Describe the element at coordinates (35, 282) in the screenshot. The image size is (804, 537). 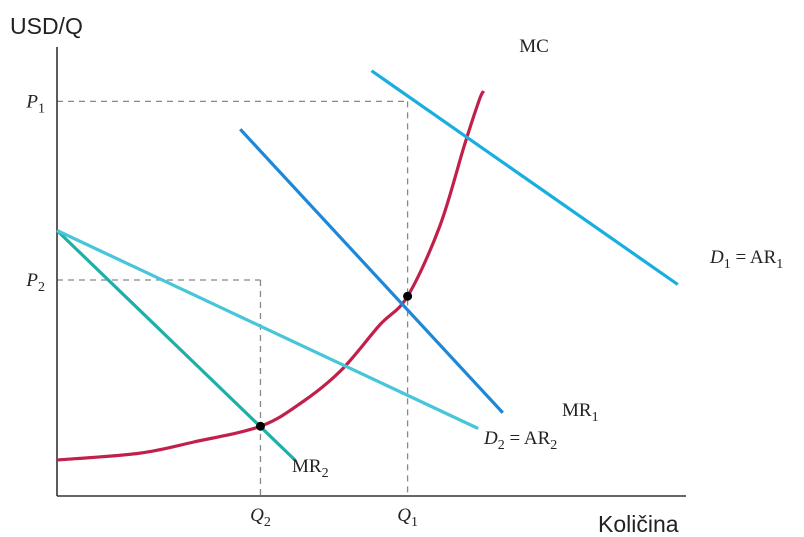
I see `y-tick-label-1: P2` at that location.